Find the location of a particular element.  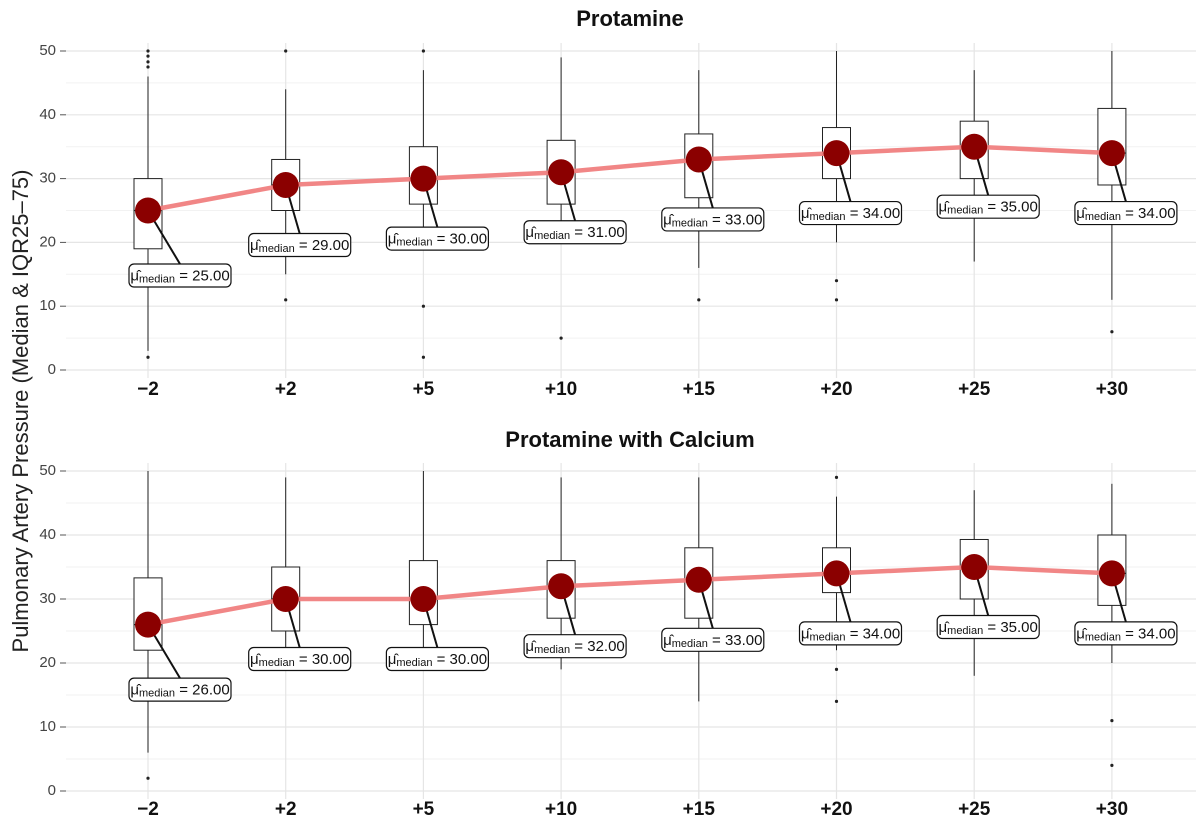

median-label: μ̂median = 29.00 is located at coordinates (300, 245).